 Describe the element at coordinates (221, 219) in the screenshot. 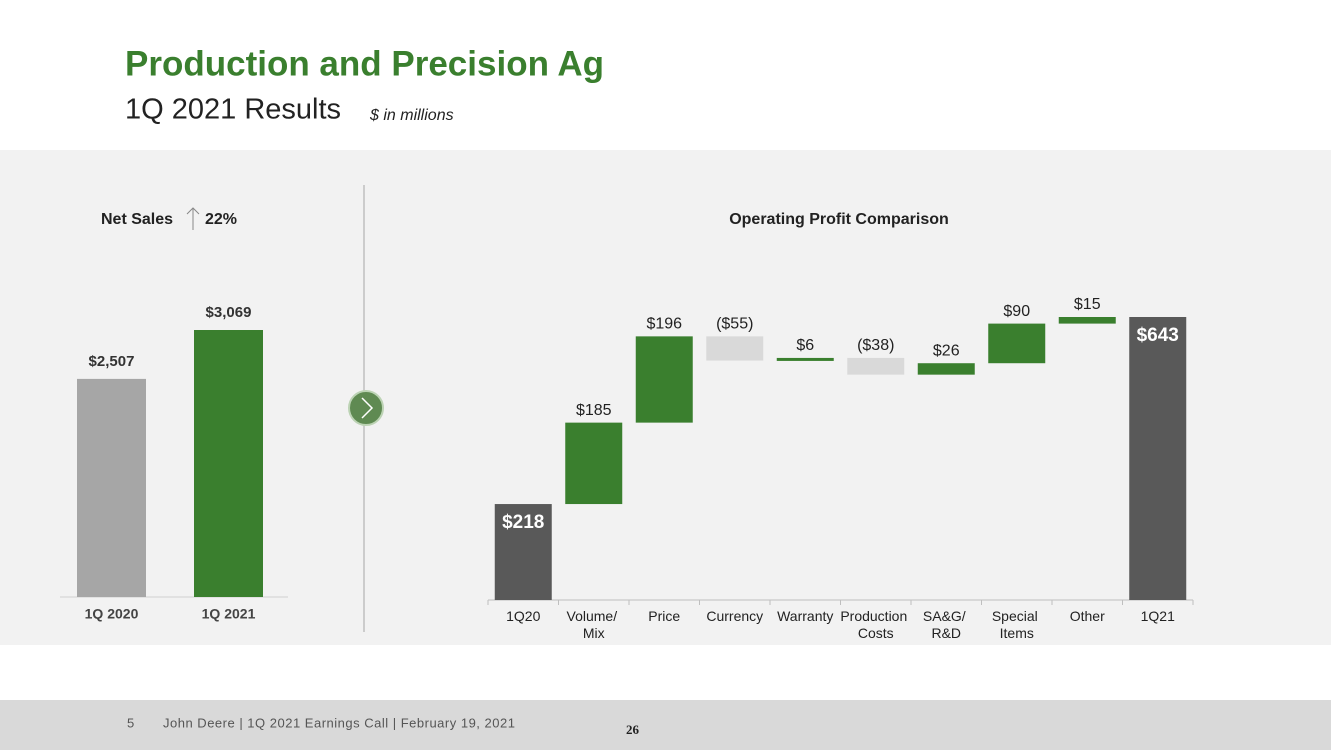

I see `change: 22%` at that location.